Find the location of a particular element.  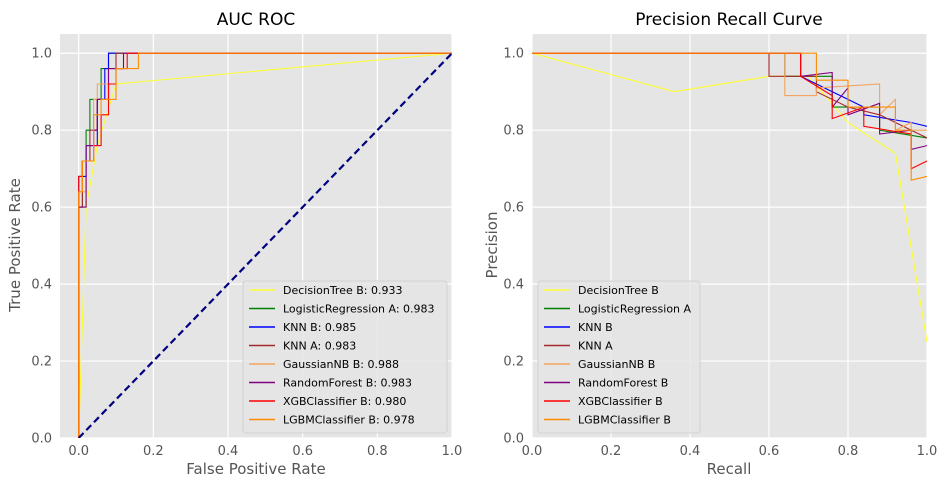

roc-legend-label: XGBClassifier B: 0.980 is located at coordinates (344, 401).